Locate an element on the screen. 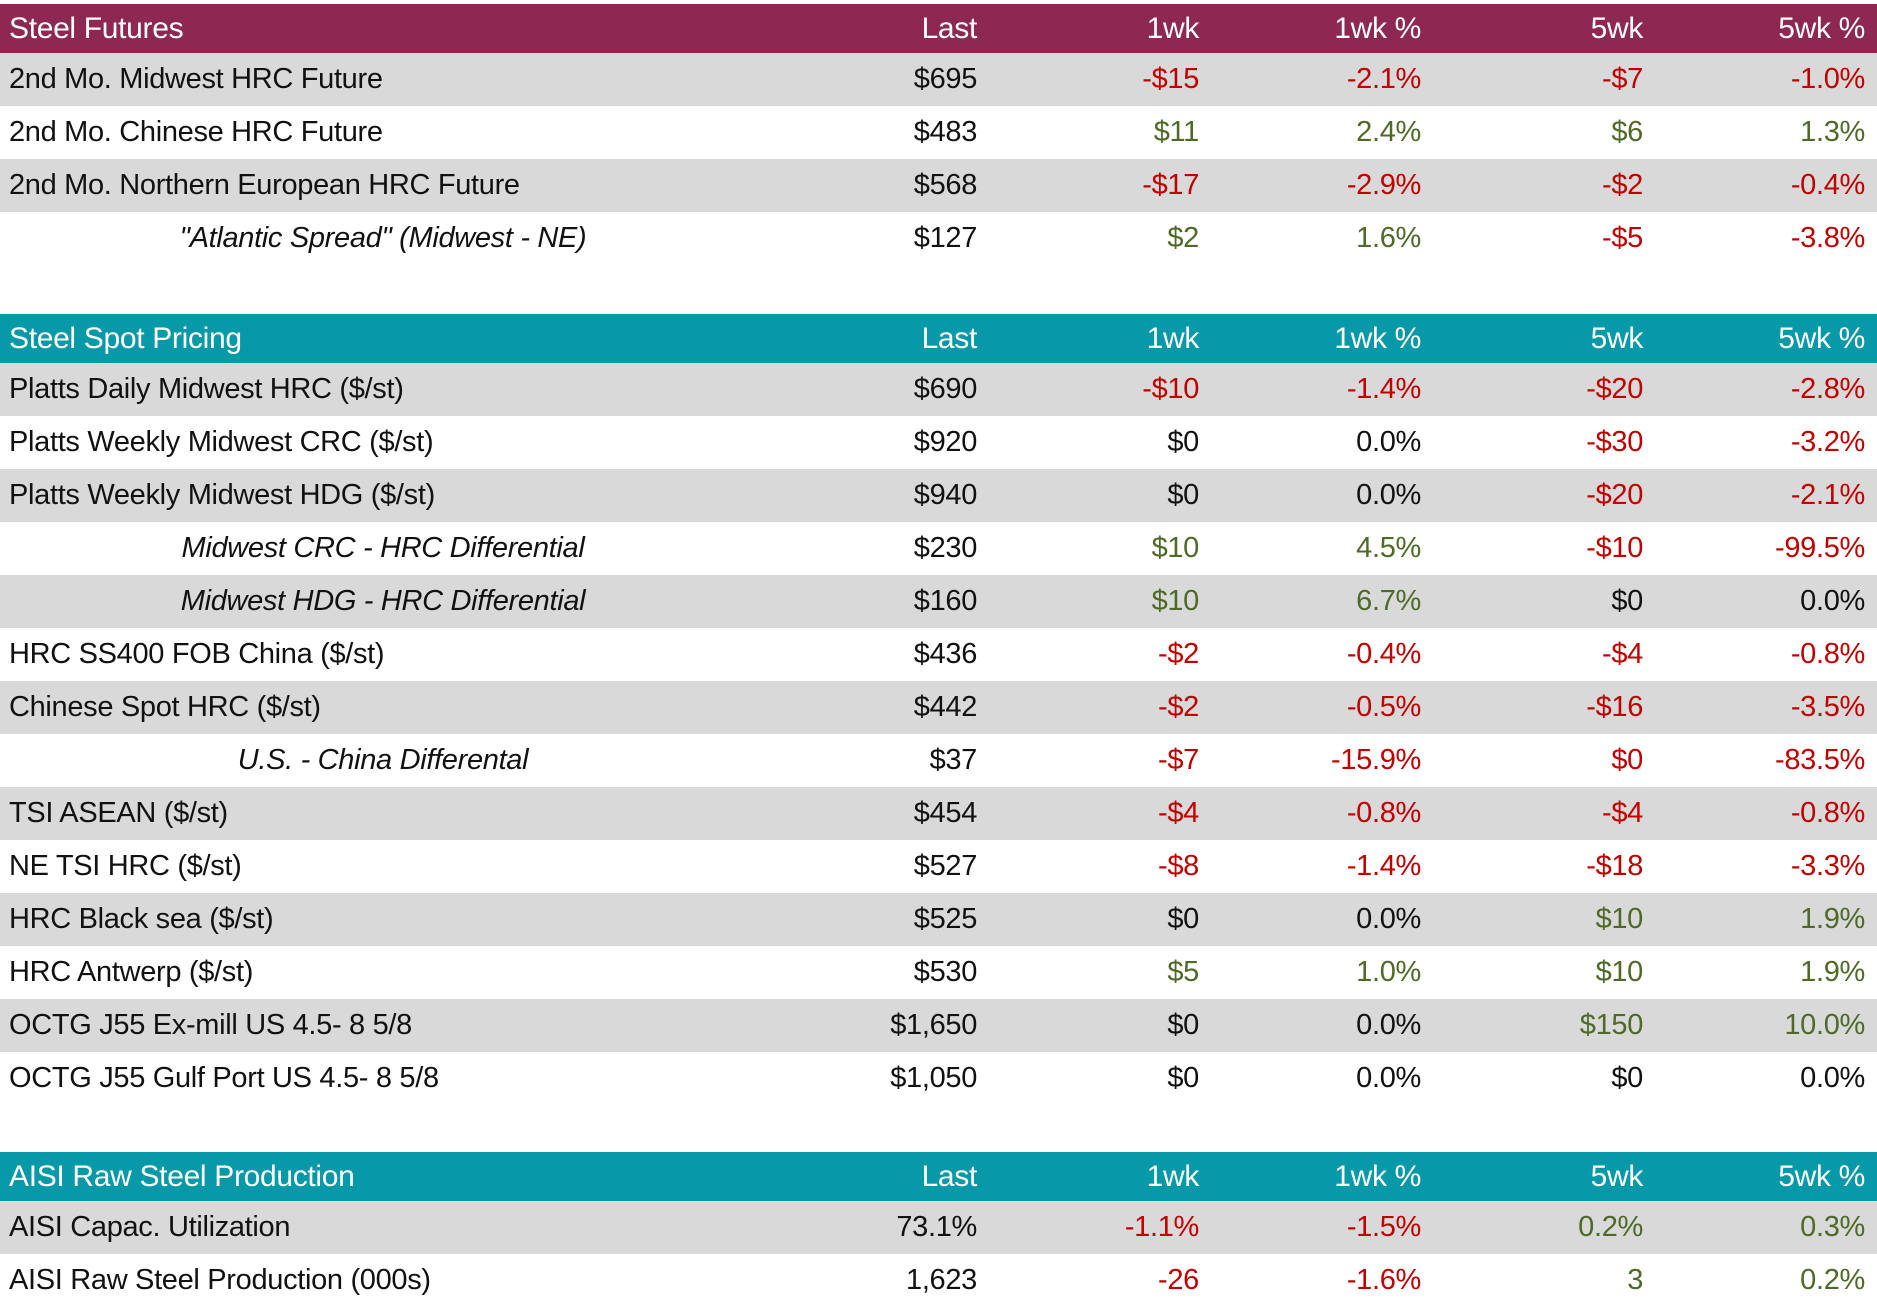  cell-5wk: $6 is located at coordinates (1627, 132).